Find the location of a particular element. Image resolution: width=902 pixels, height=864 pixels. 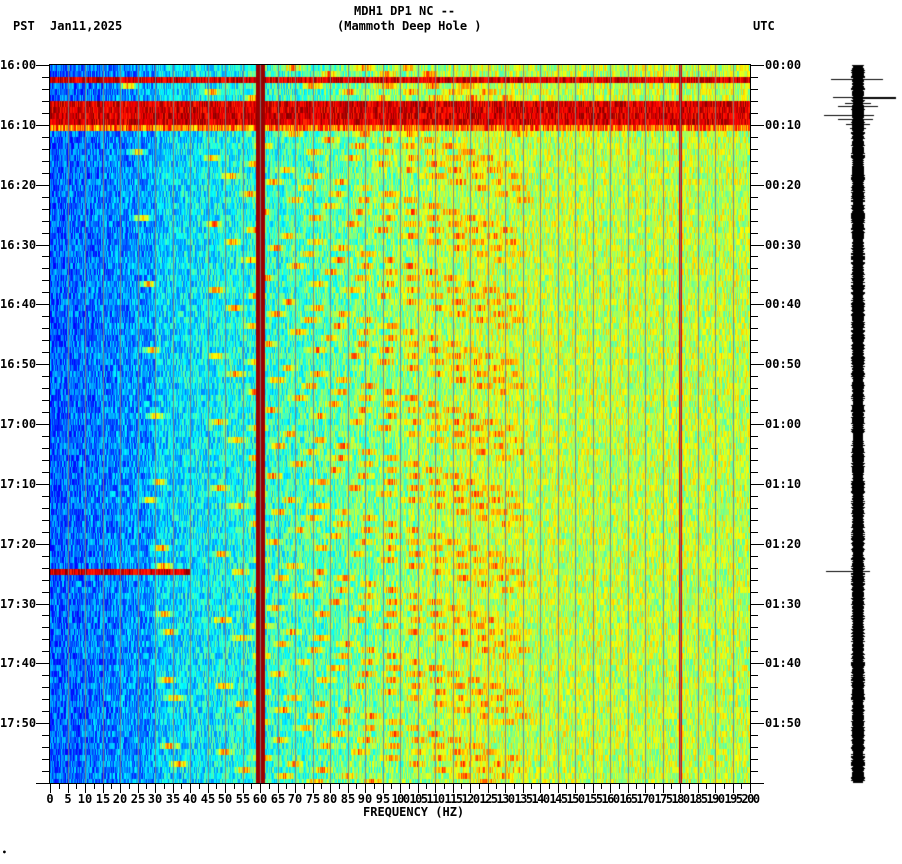

y-tick-label-right: 01:30 is located at coordinates (783, 604).